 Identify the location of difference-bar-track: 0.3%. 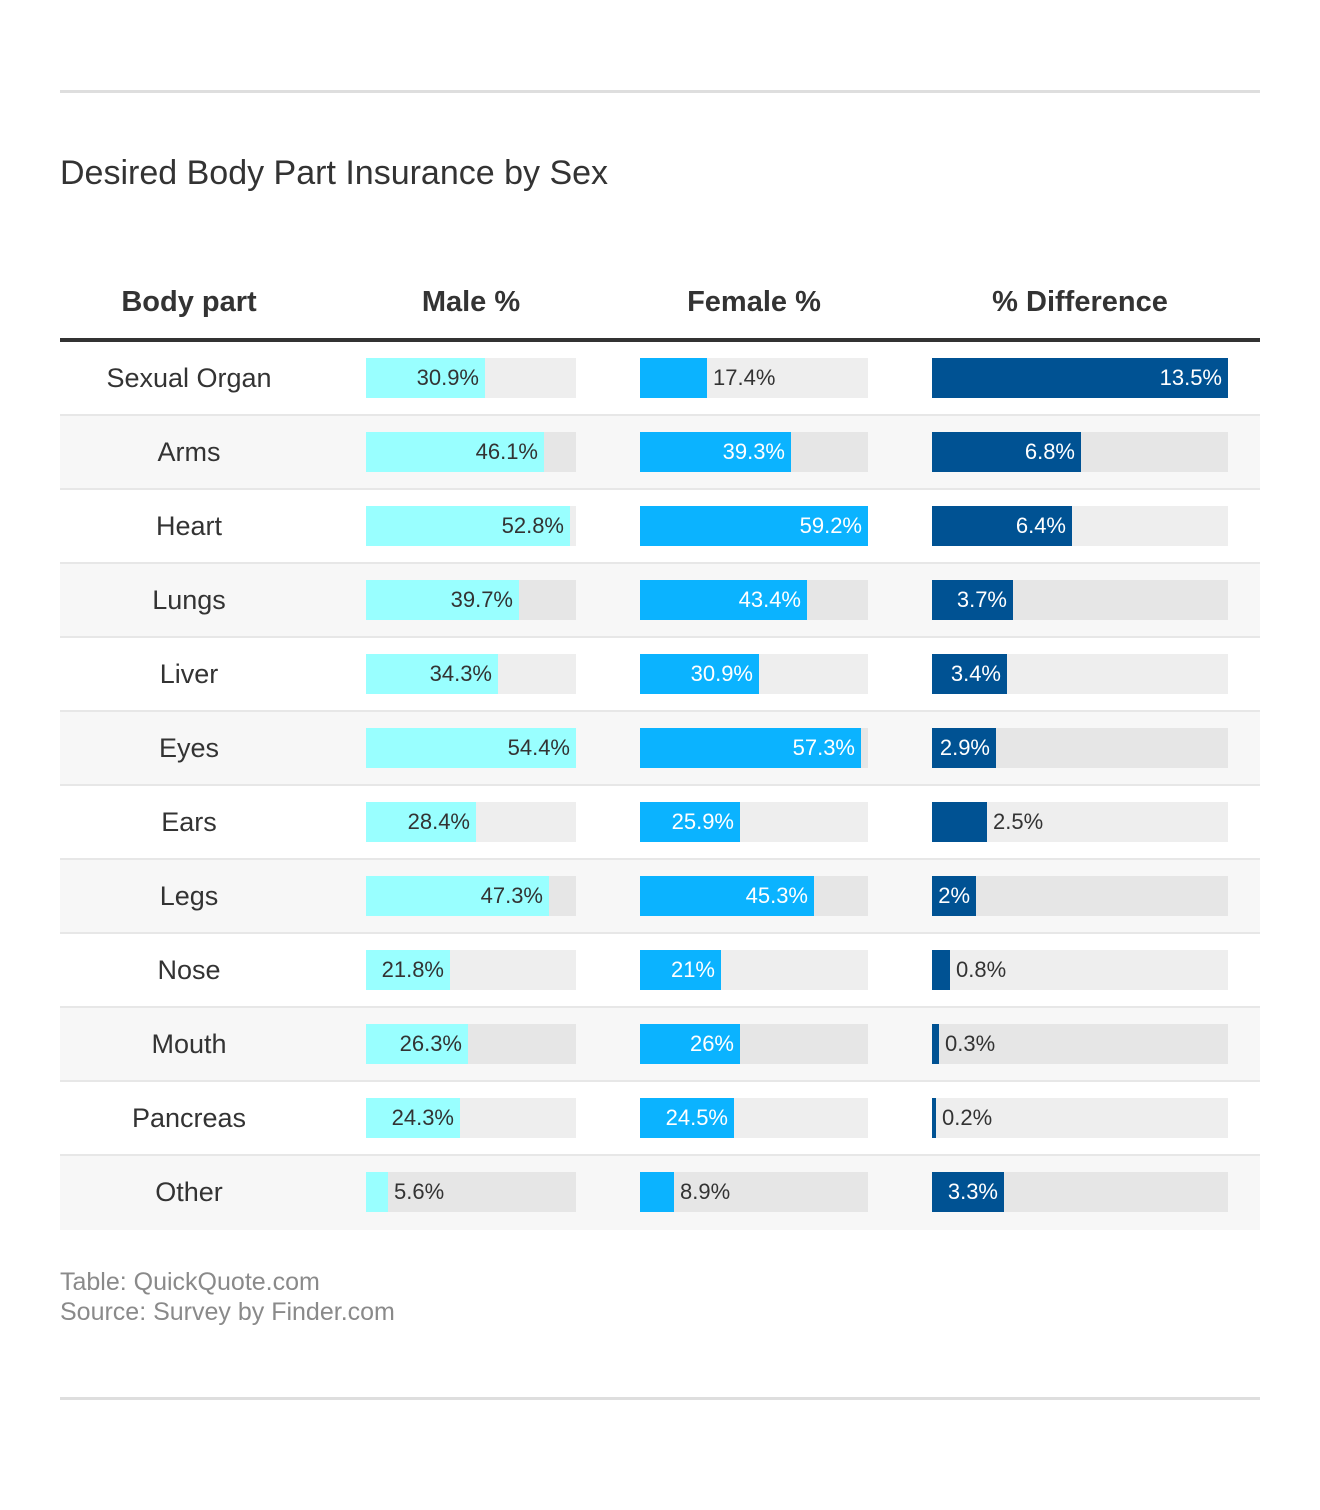
(1080, 1044).